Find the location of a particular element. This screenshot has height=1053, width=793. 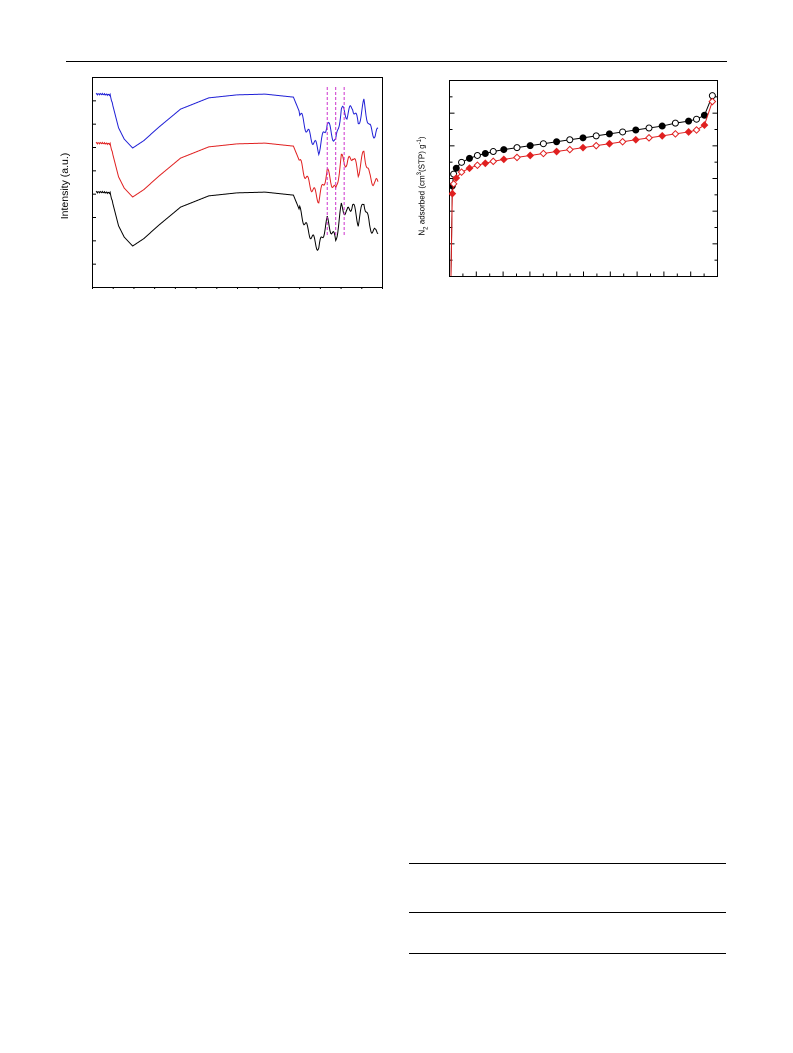

right-chart-svg is located at coordinates (583, 178).